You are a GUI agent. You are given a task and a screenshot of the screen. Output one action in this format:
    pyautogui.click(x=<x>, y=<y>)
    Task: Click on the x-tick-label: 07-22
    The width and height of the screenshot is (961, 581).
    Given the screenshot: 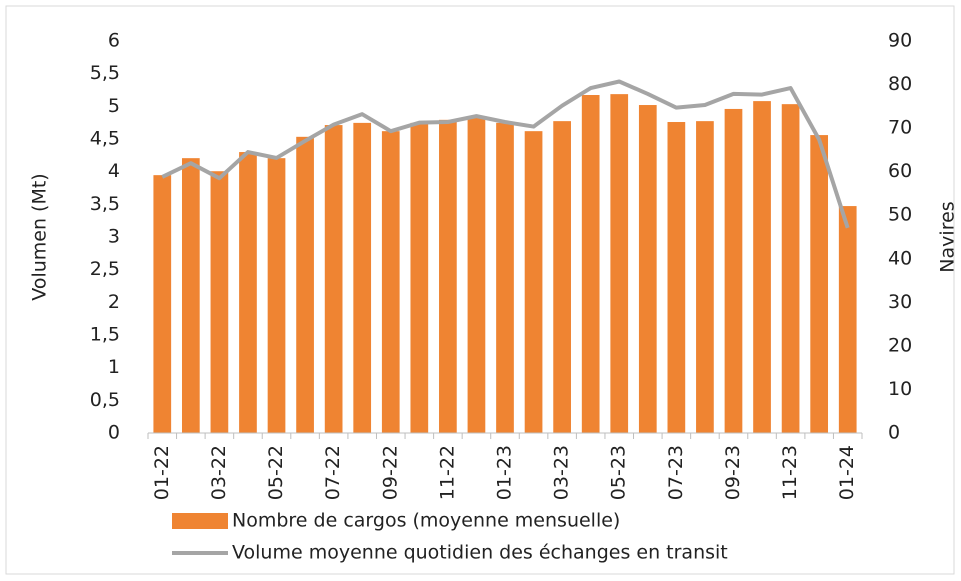 What is the action you would take?
    pyautogui.click(x=333, y=472)
    